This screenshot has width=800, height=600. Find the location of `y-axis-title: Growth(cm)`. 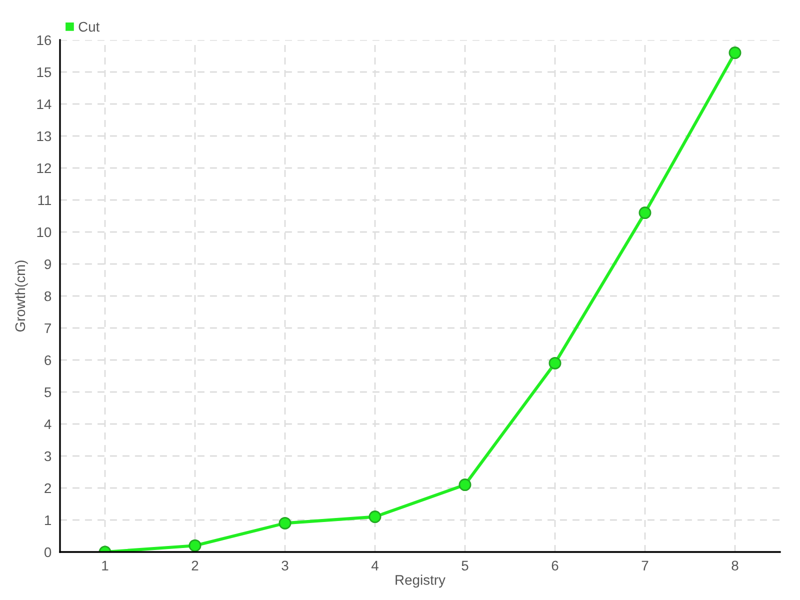

y-axis-title: Growth(cm) is located at coordinates (21, 296).